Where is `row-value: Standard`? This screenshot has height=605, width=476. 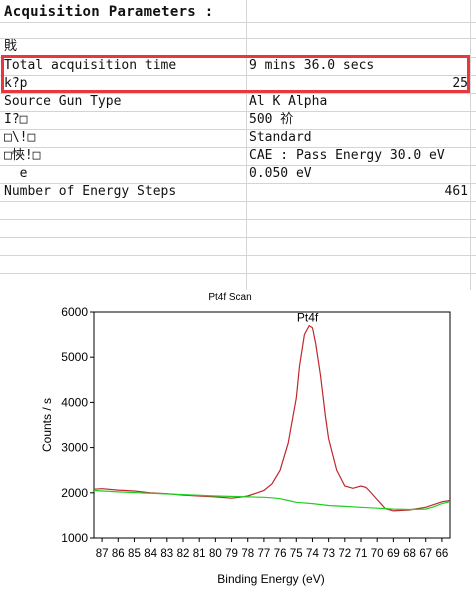 row-value: Standard is located at coordinates (280, 137).